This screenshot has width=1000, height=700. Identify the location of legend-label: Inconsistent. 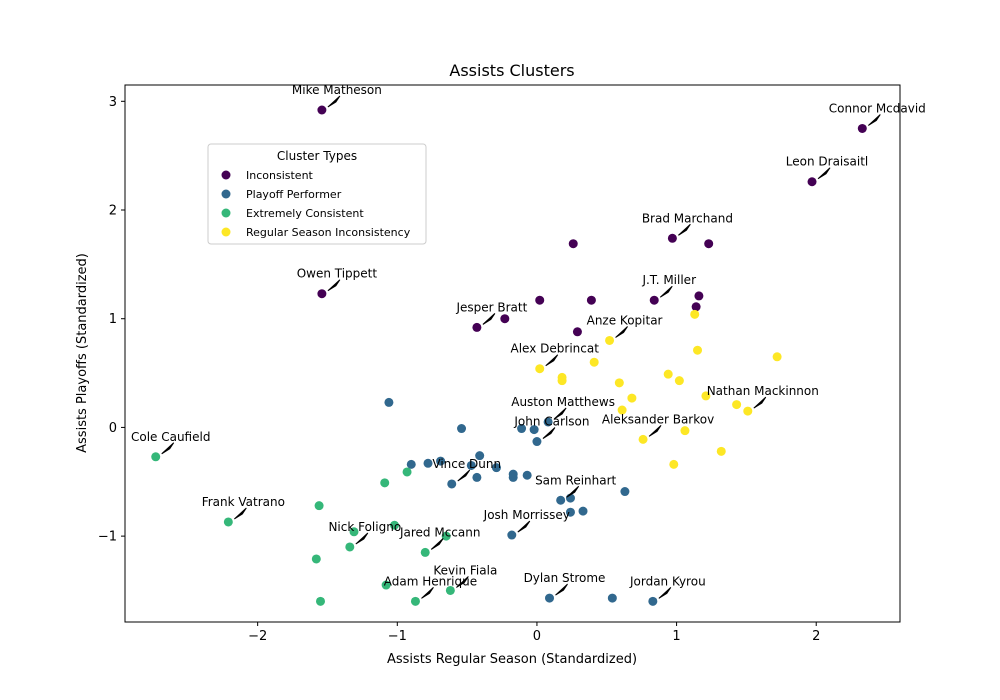
(280, 175).